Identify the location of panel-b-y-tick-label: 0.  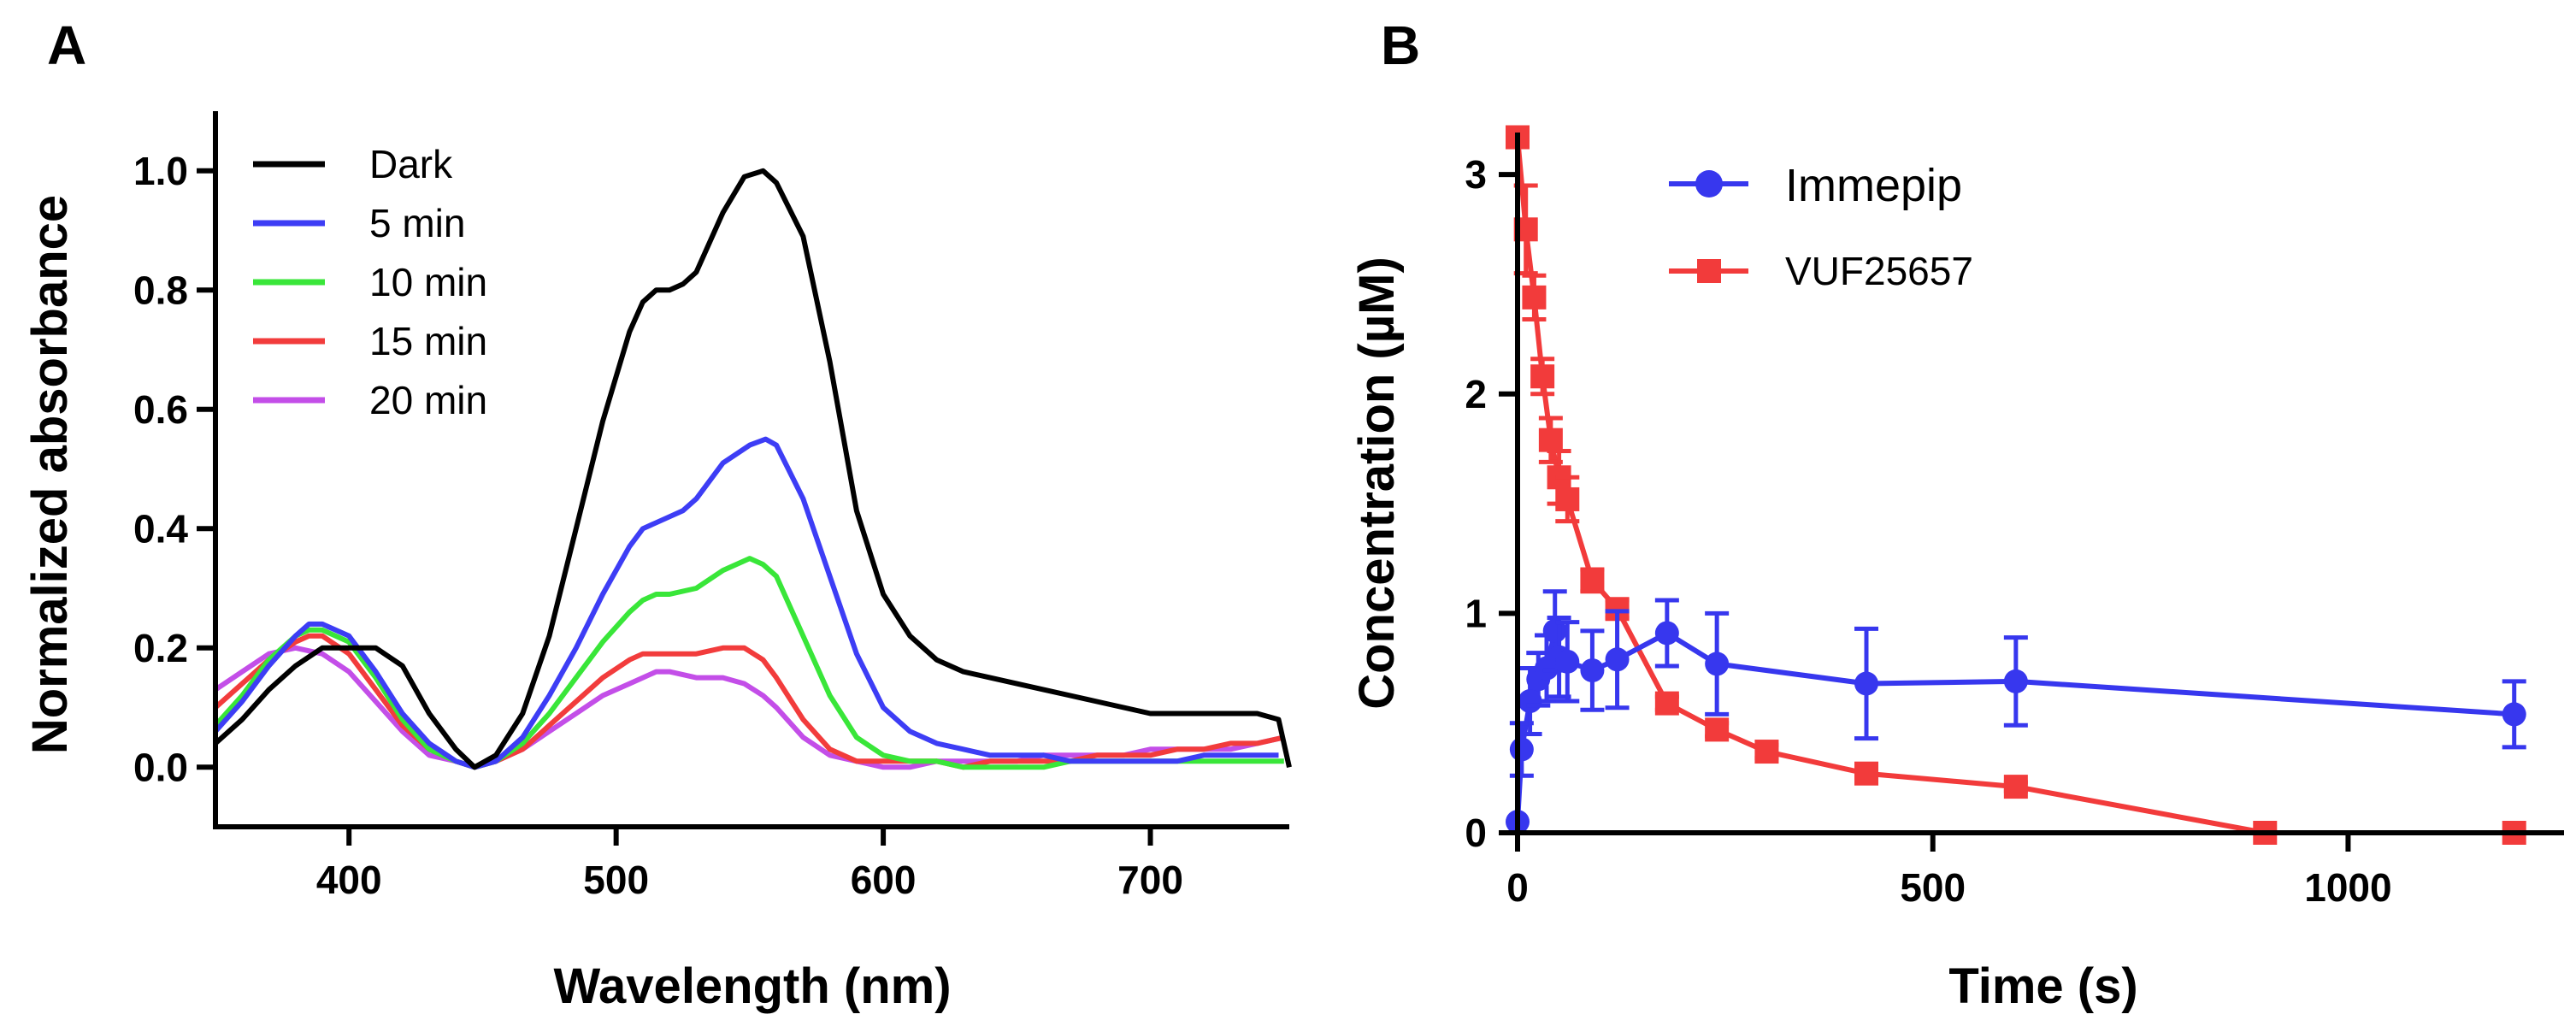
(1476, 833).